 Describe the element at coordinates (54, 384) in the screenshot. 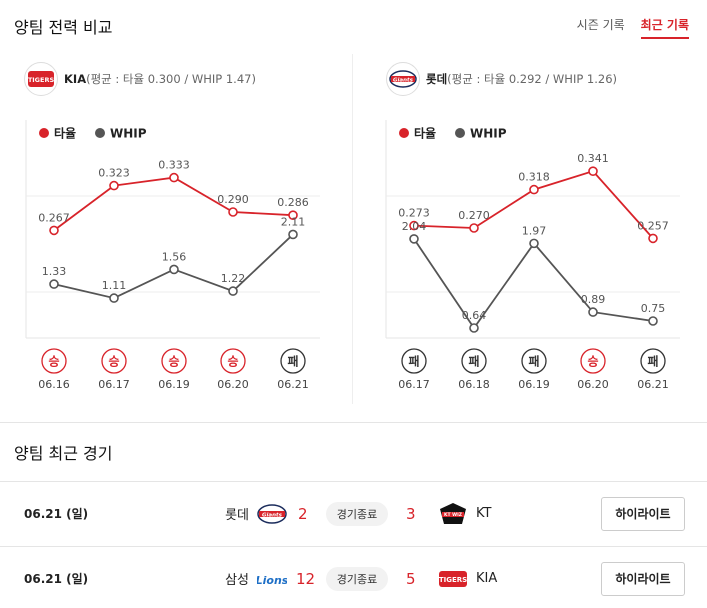

I see `date-tick-label: 06.16` at that location.